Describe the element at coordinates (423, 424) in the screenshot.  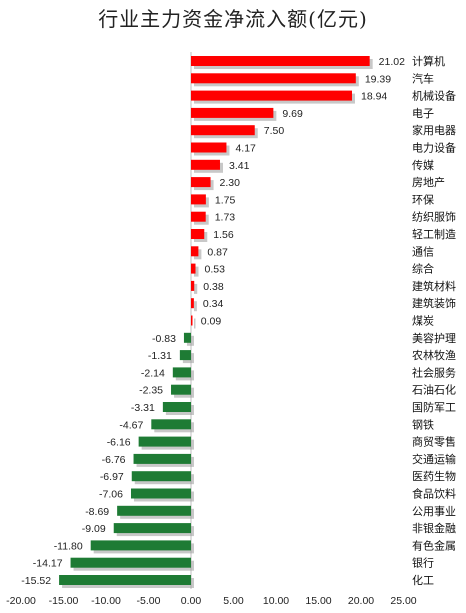
I see `category-label: 钢铁` at that location.